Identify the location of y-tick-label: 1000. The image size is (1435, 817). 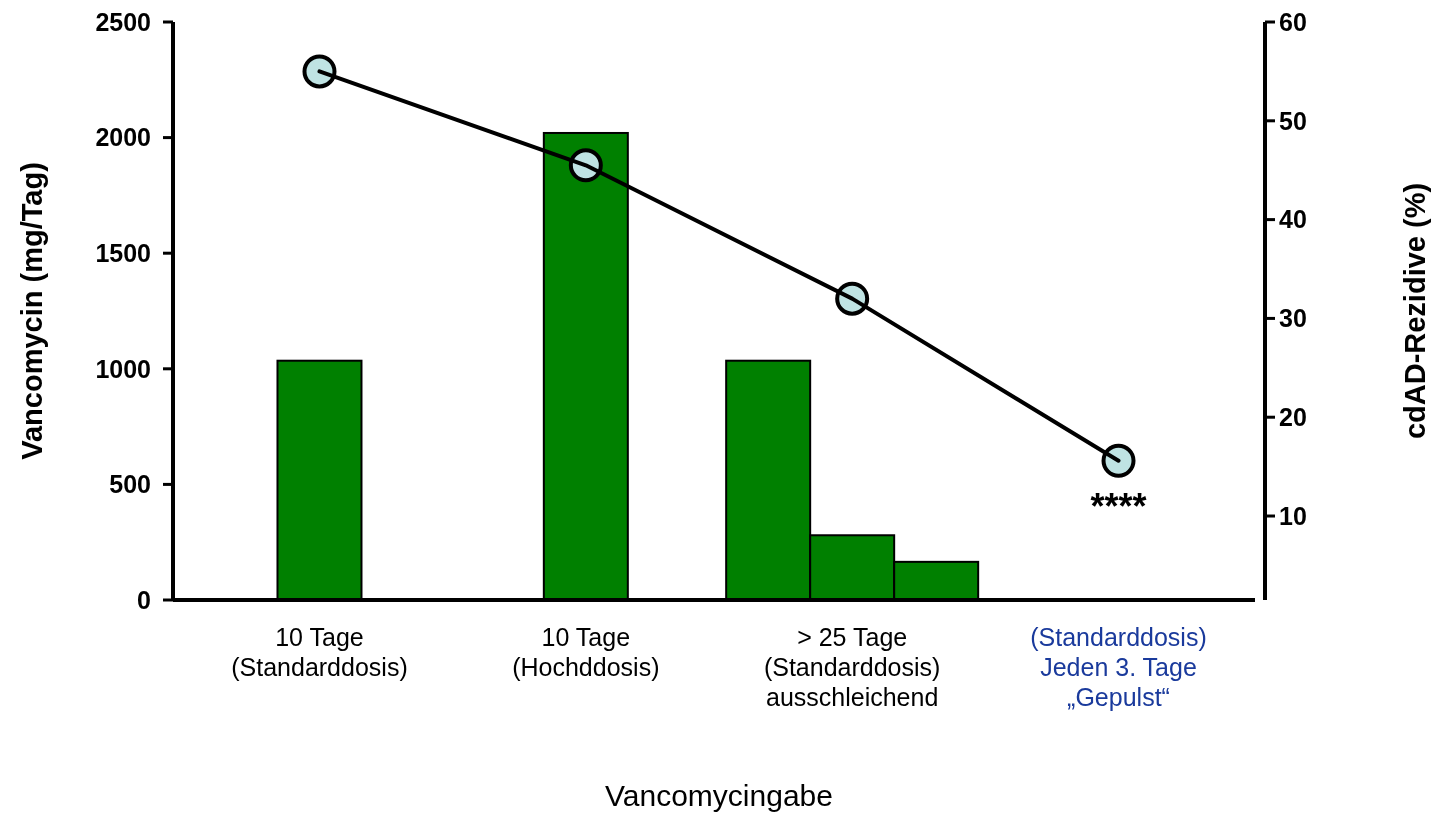
(123, 368).